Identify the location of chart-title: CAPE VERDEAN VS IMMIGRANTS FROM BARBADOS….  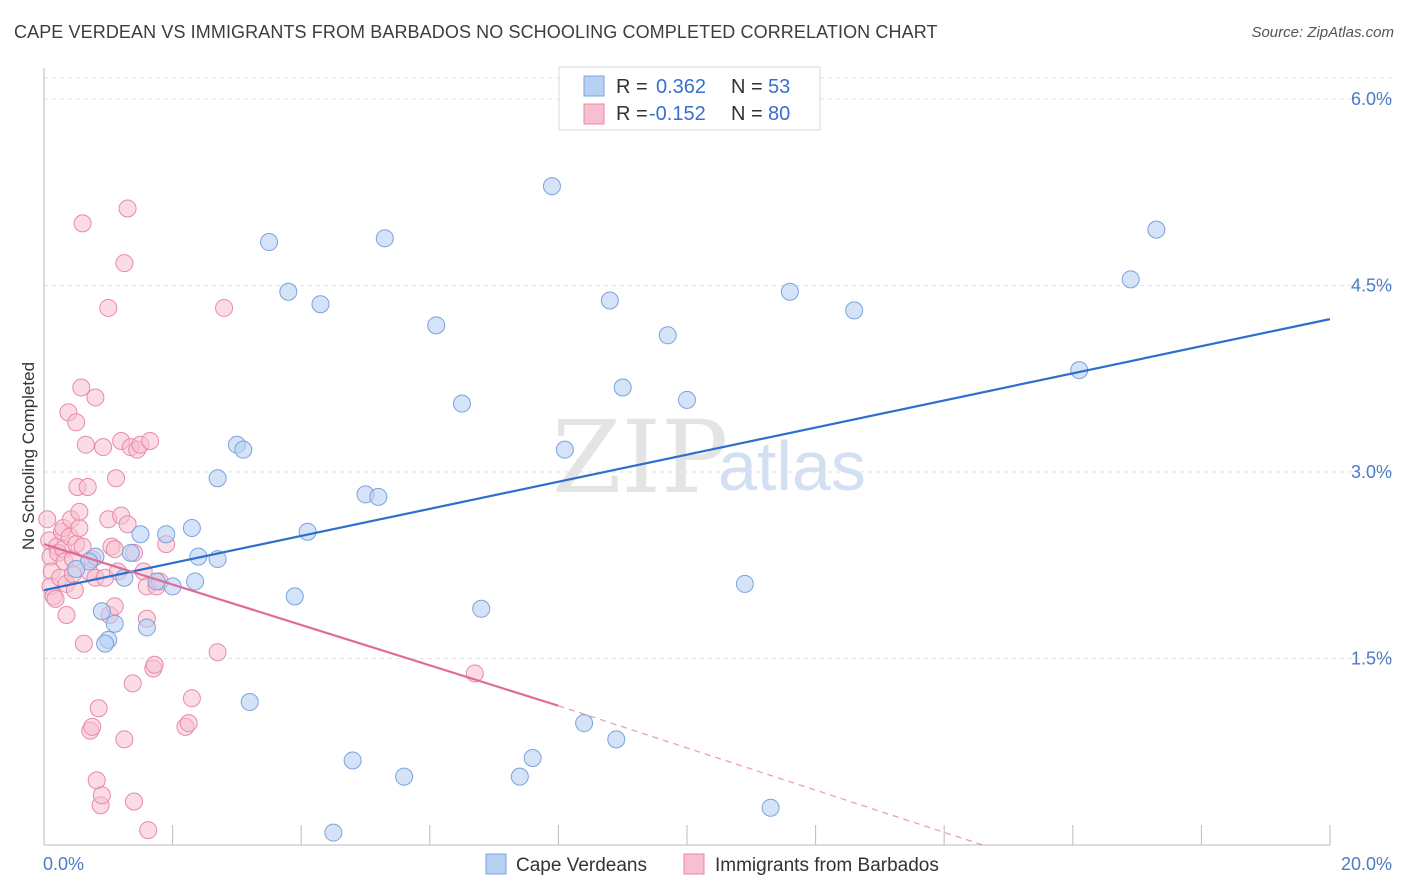
(476, 32).